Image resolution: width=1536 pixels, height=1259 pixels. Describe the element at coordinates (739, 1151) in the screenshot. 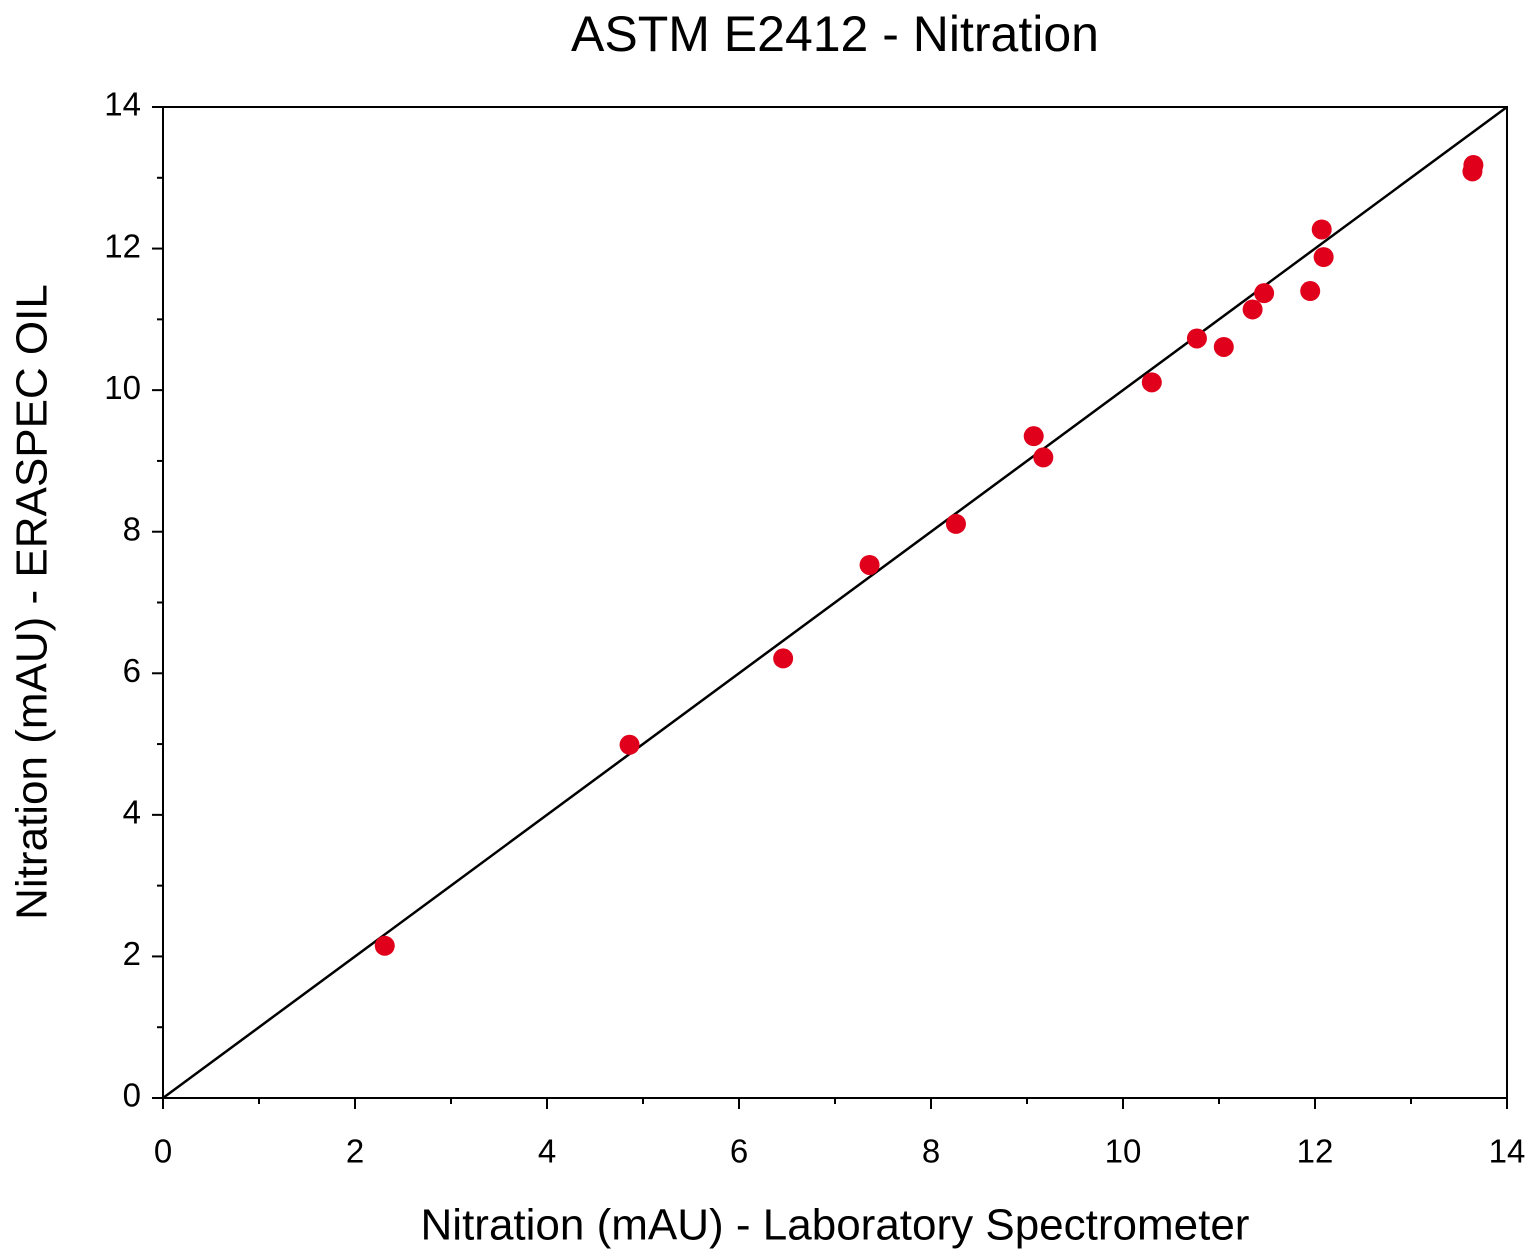

I see `x-tick-label: 6` at that location.